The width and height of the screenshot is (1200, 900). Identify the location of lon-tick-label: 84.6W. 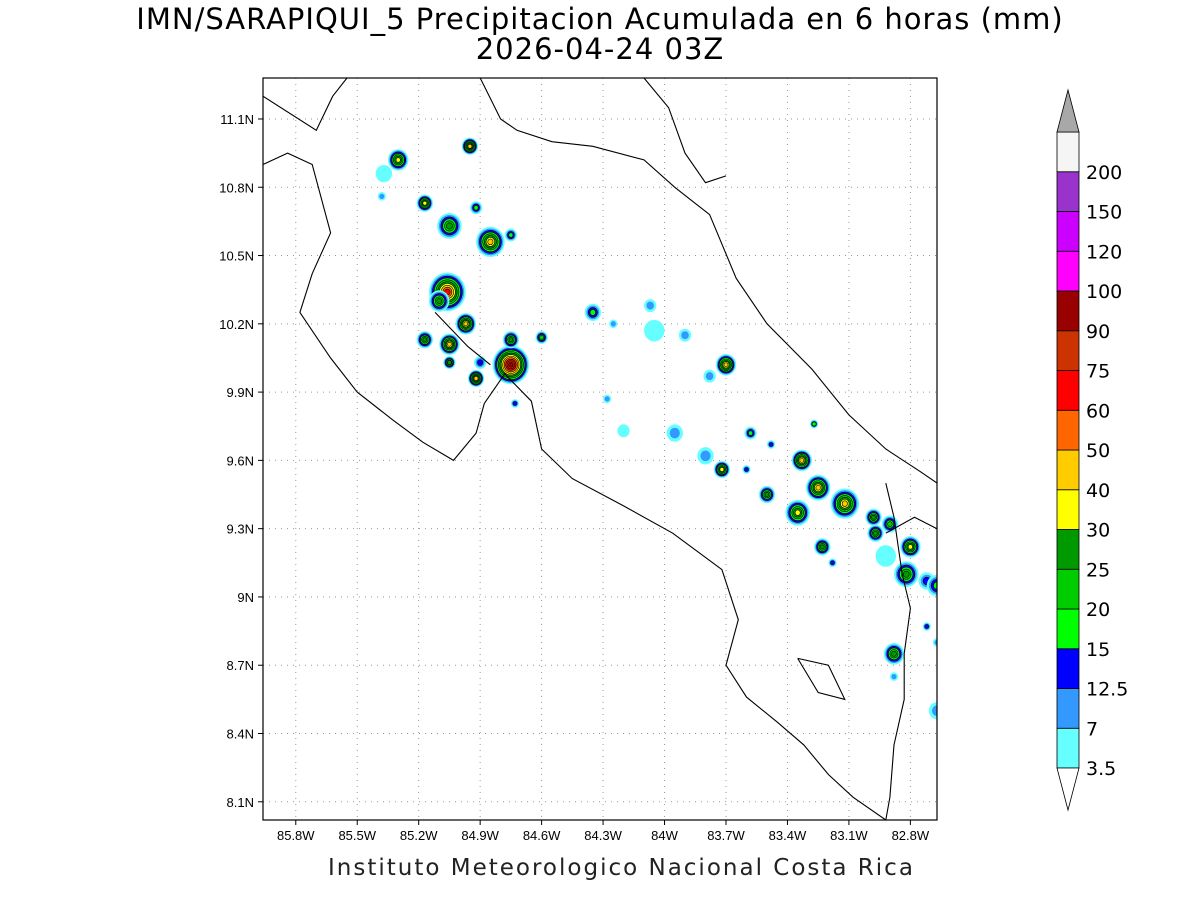
(542, 835).